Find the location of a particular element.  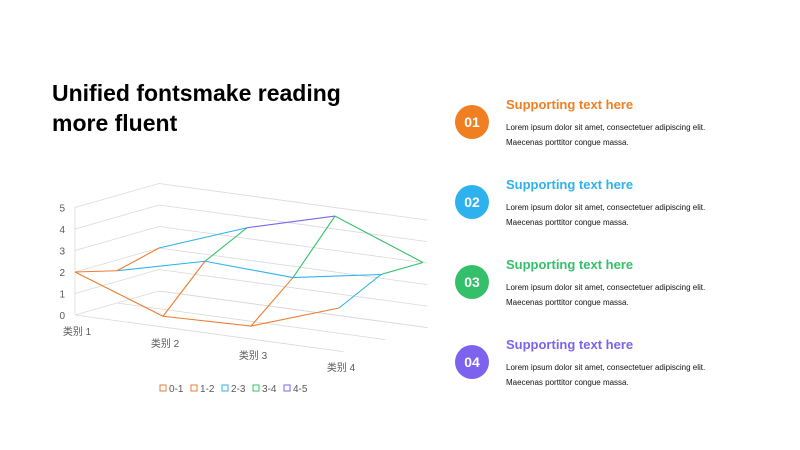

legend-entry: 1-2 is located at coordinates (202, 389).